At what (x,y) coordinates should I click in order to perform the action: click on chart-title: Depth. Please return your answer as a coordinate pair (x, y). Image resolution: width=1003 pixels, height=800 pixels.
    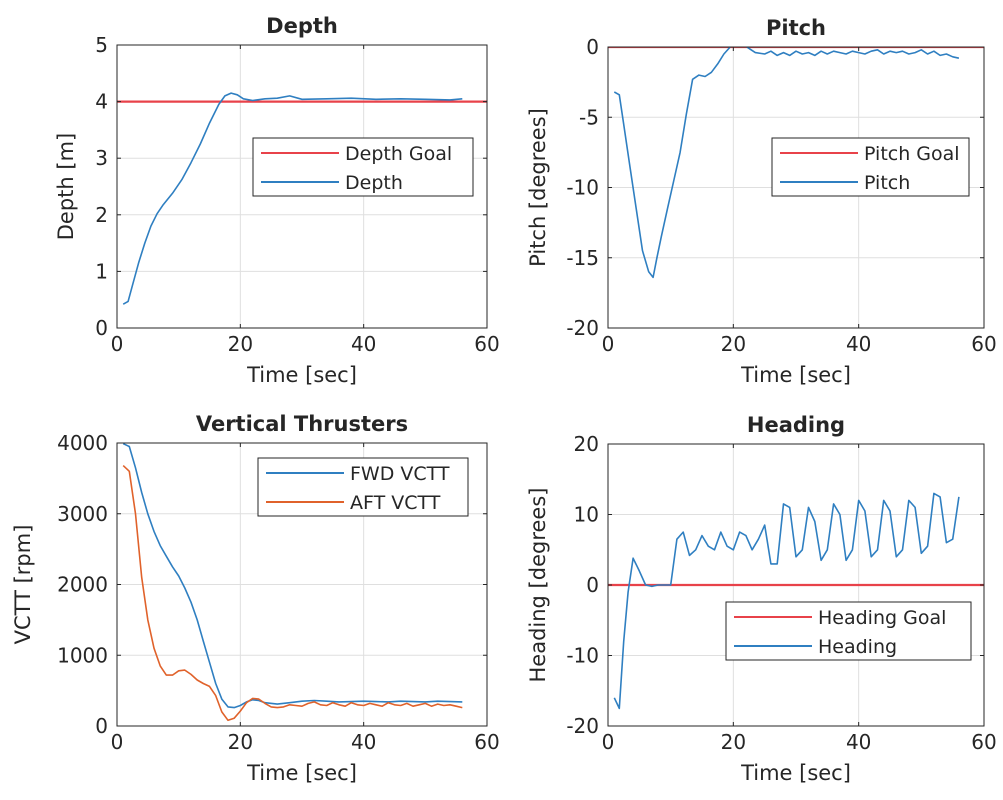
    Looking at the image, I should click on (302, 26).